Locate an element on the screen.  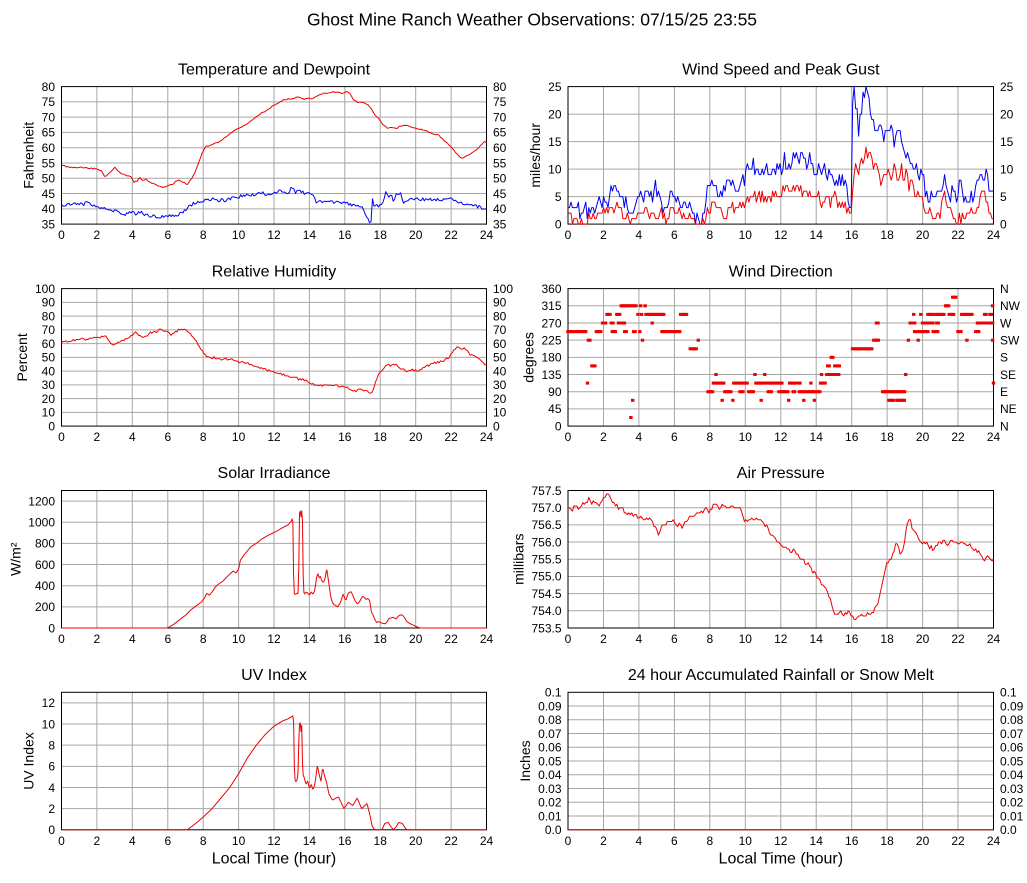
svg-text: millibars is located at coordinates (519, 559).